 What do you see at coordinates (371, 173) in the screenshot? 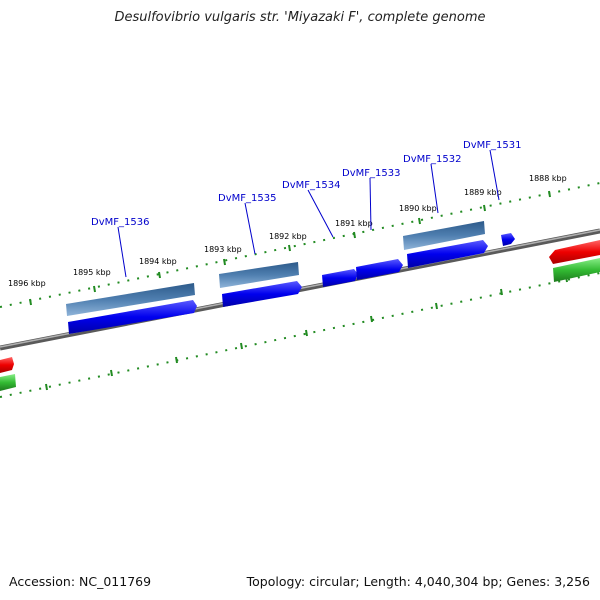
I see `gene-label-dvmf-1533: DvMF_1533` at bounding box center [371, 173].